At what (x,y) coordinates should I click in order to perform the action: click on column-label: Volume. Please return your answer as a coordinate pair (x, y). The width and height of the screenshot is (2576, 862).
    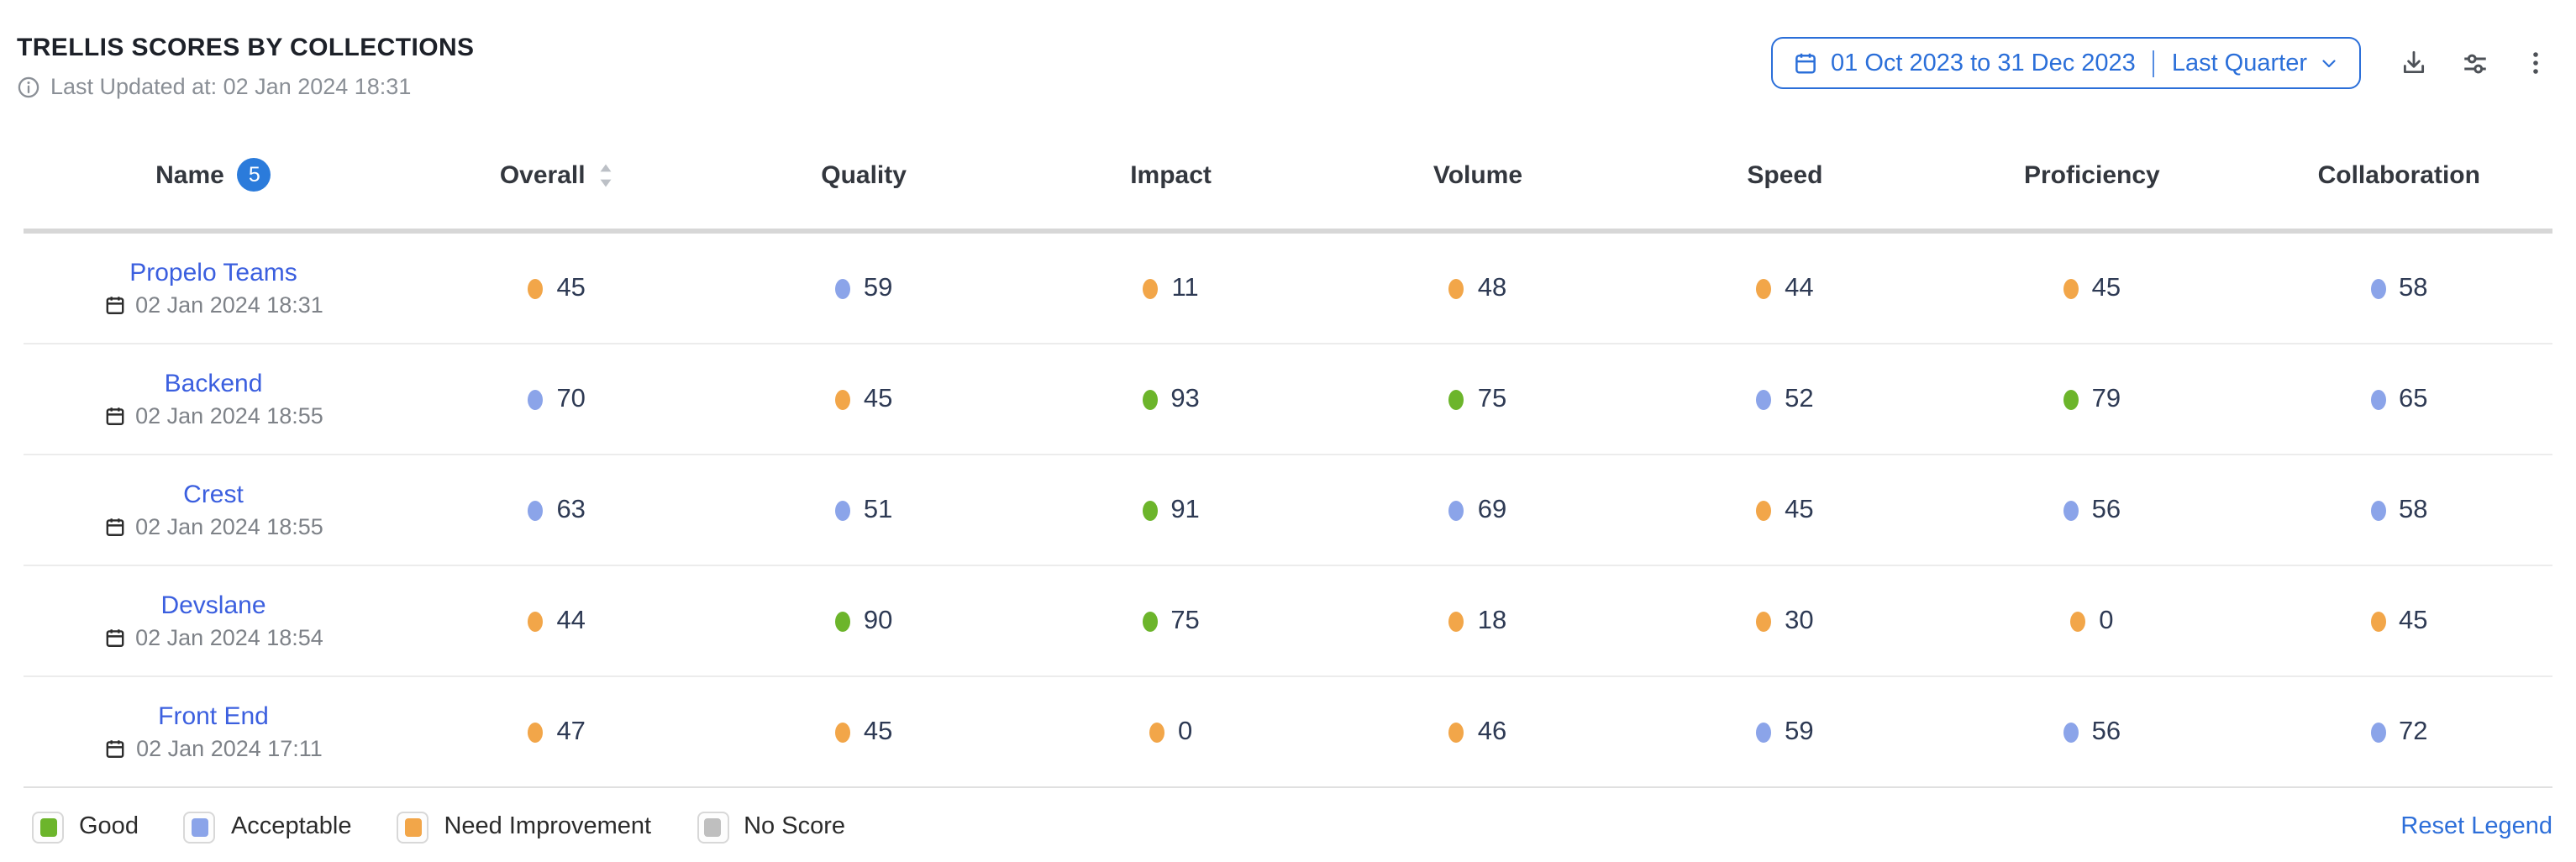
    Looking at the image, I should click on (1478, 174).